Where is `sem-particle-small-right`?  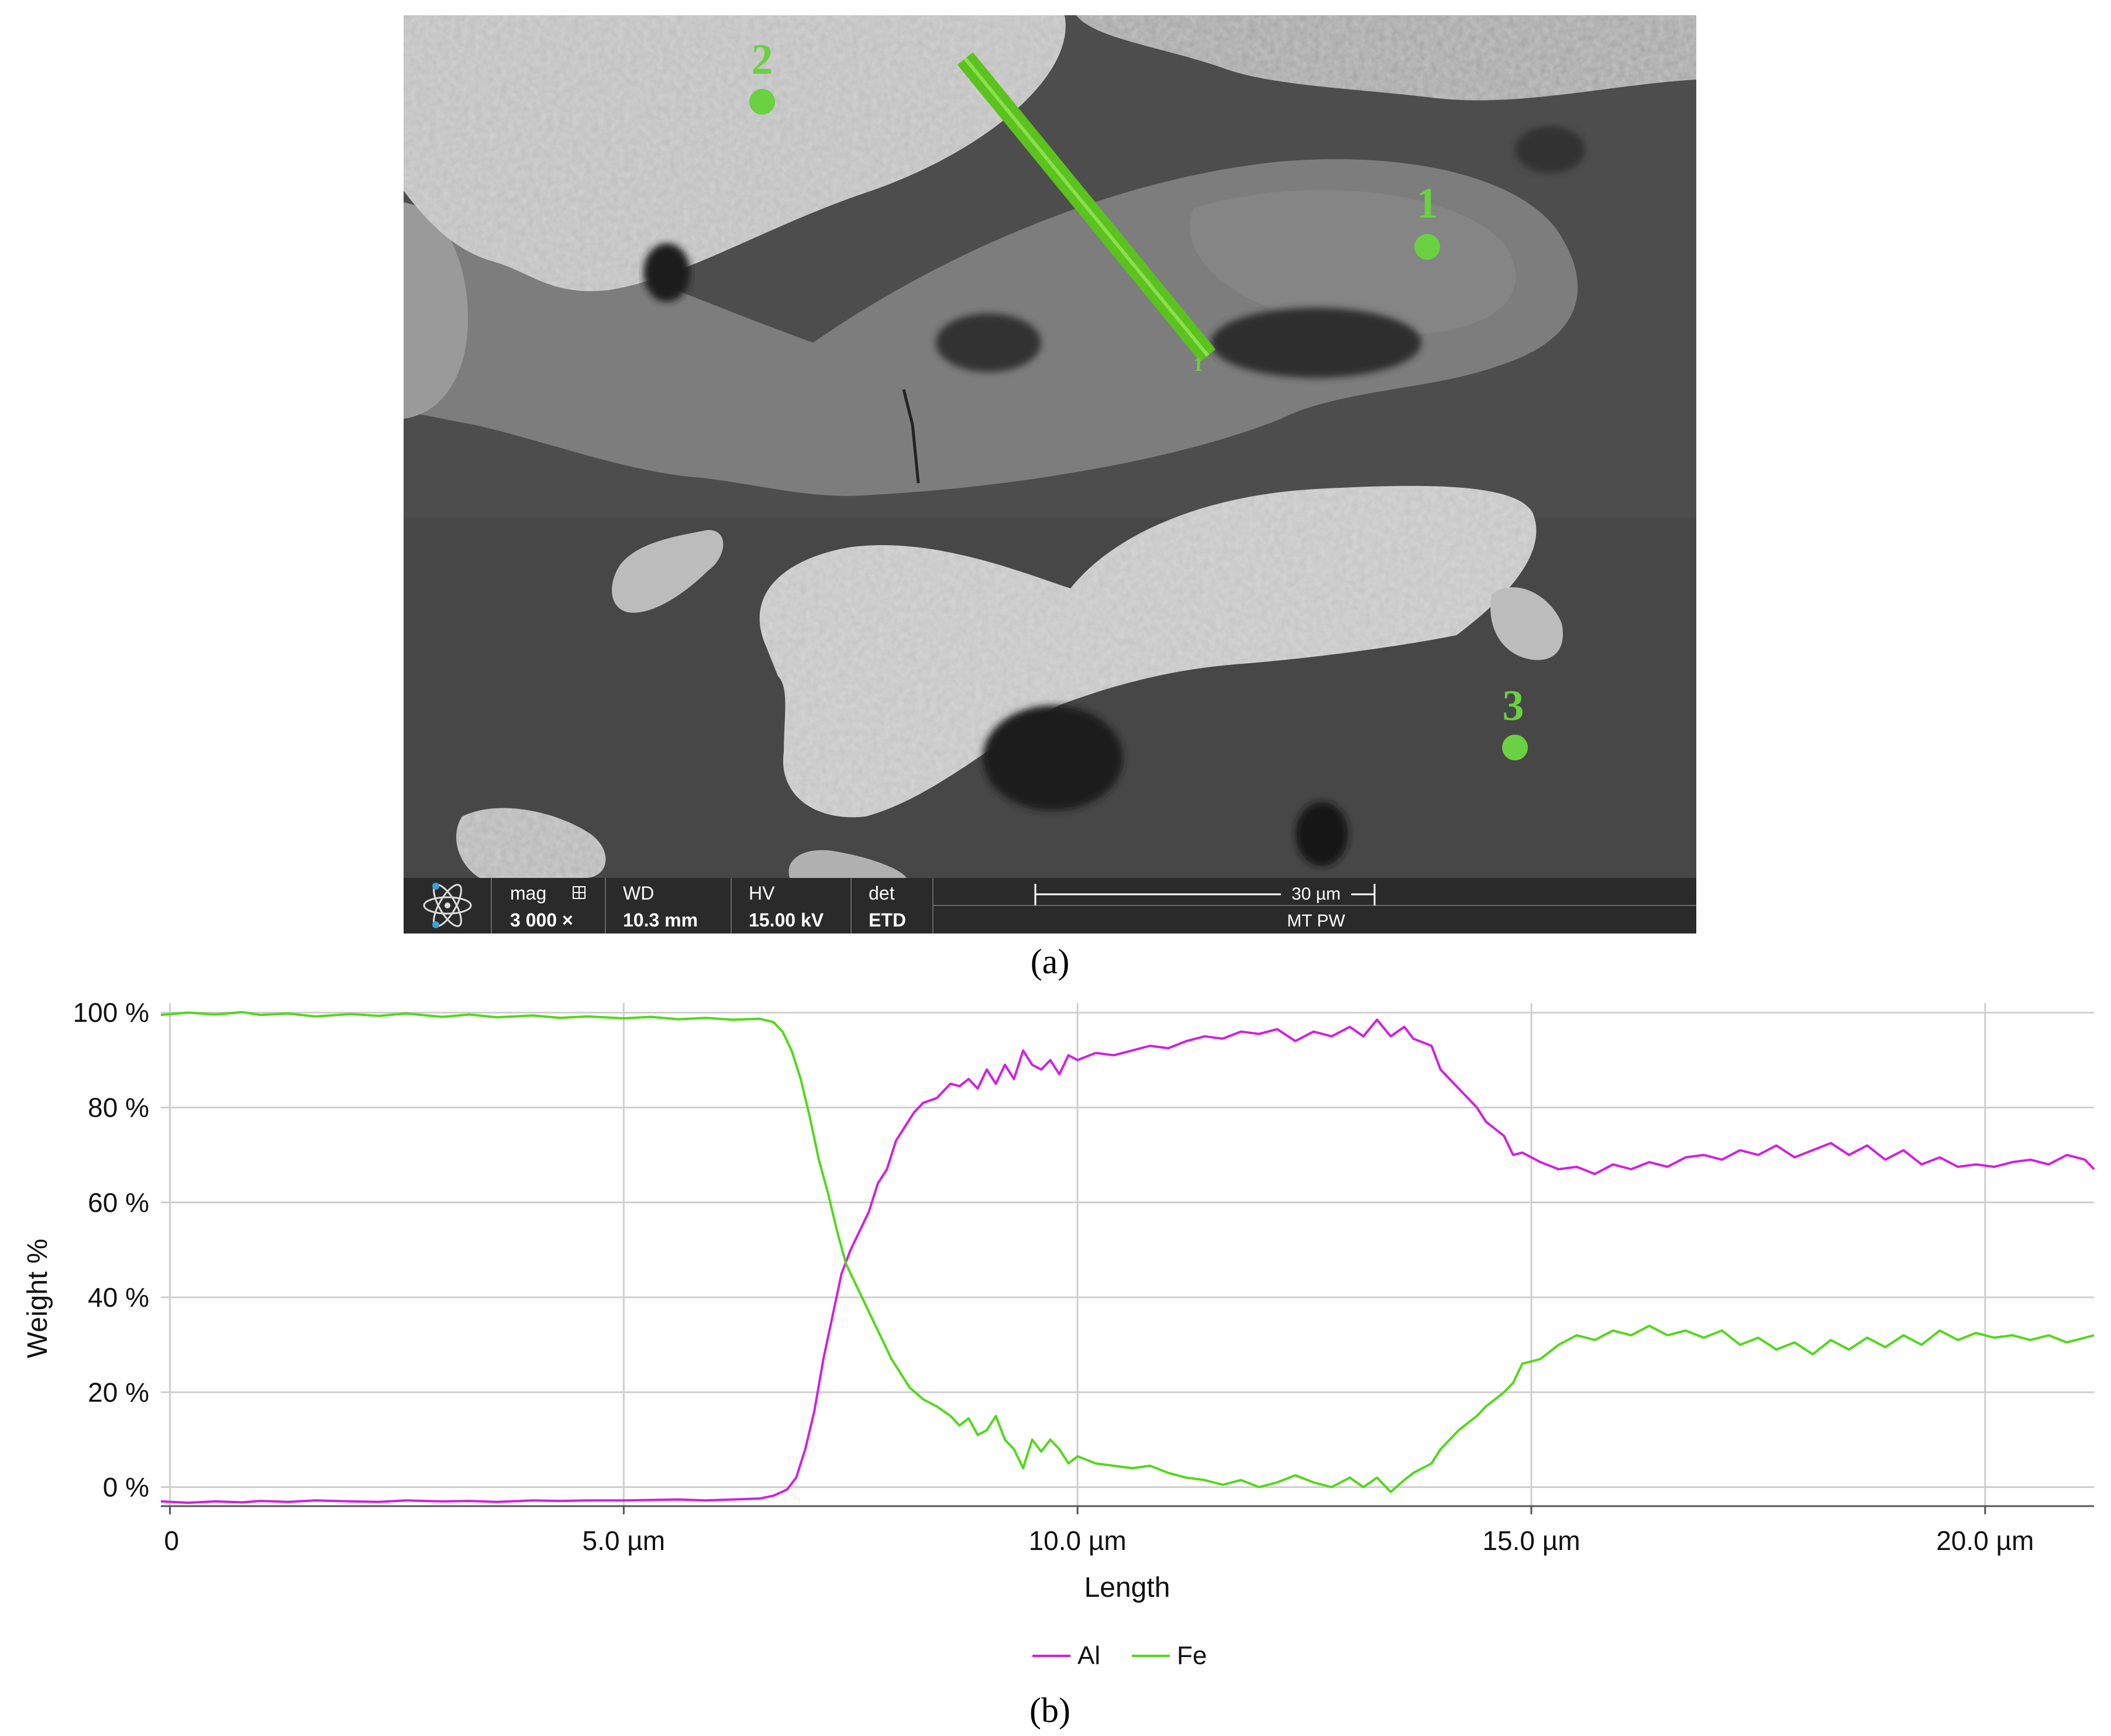
sem-particle-small-right is located at coordinates (1526, 623).